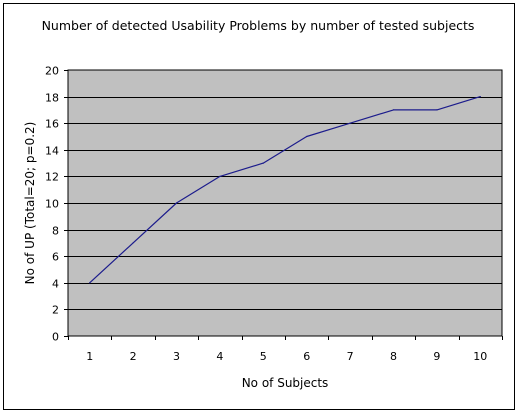 The height and width of the screenshot is (418, 518). I want to click on x-tick-label-9: 9, so click(436, 356).